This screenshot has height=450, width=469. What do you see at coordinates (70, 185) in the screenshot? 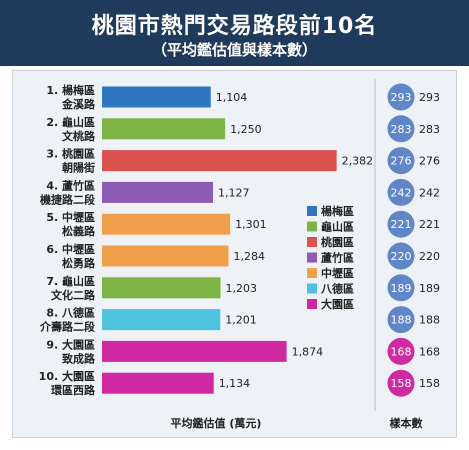
I see `category-label-line1: 4. 蘆竹區` at bounding box center [70, 185].